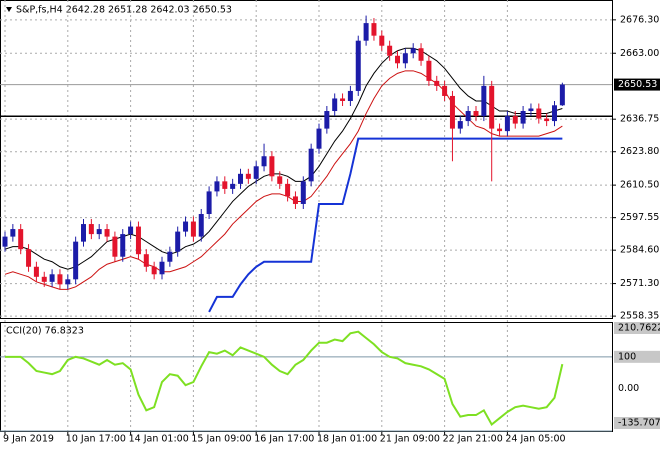  I want to click on y-tick-label: 2584.60, so click(639, 250).